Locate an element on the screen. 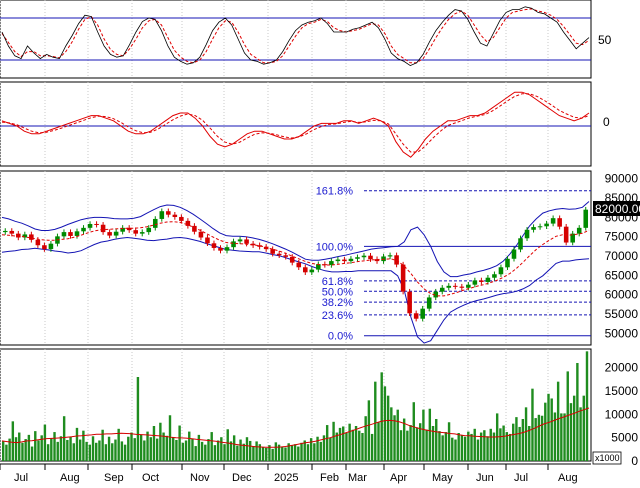 This screenshot has width=640, height=488. fib-level-label: 0.0% is located at coordinates (340, 337).